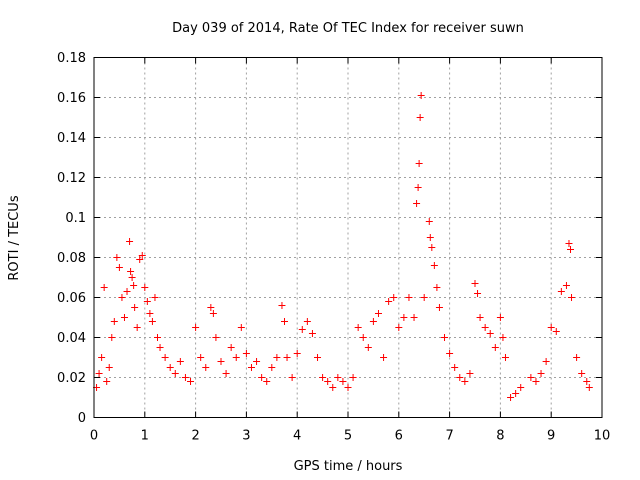 Image resolution: width=640 pixels, height=480 pixels. I want to click on x-tick-label: 0, so click(94, 436).